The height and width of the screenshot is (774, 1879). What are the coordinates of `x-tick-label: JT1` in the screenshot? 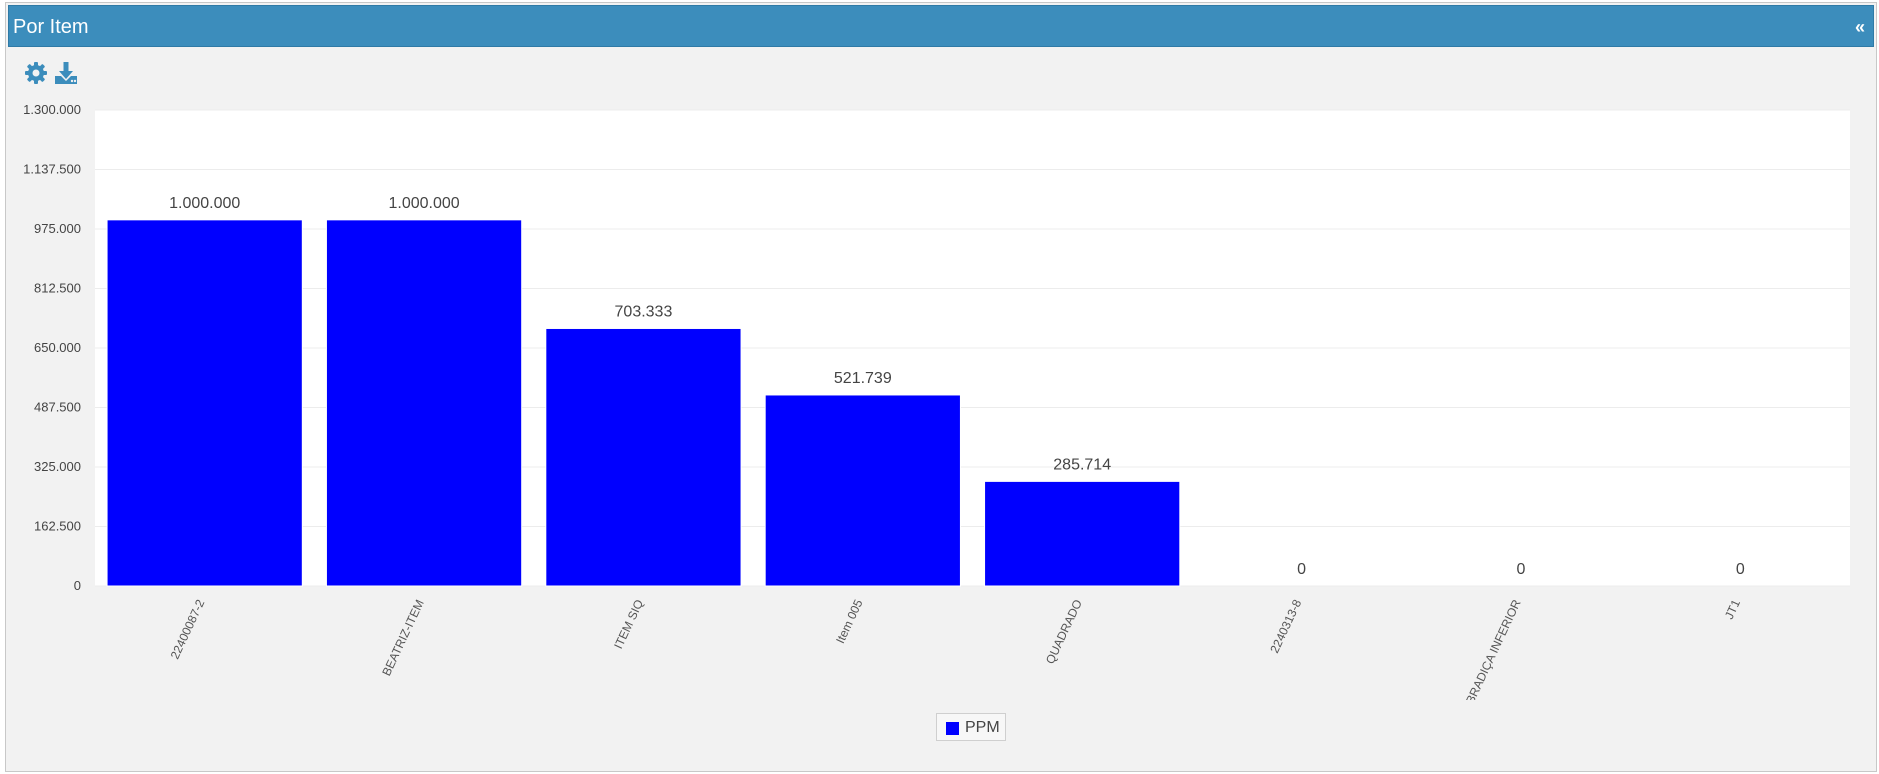 It's located at (1732, 609).